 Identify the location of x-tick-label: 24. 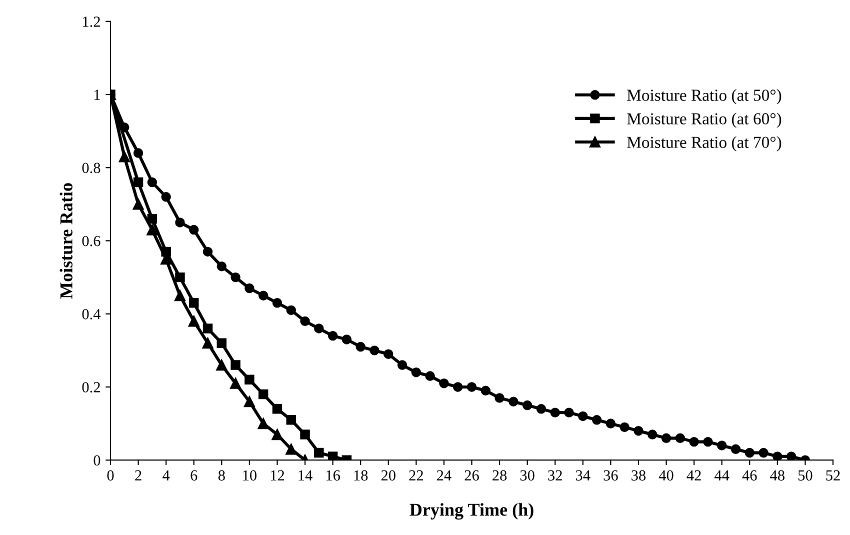
(444, 475).